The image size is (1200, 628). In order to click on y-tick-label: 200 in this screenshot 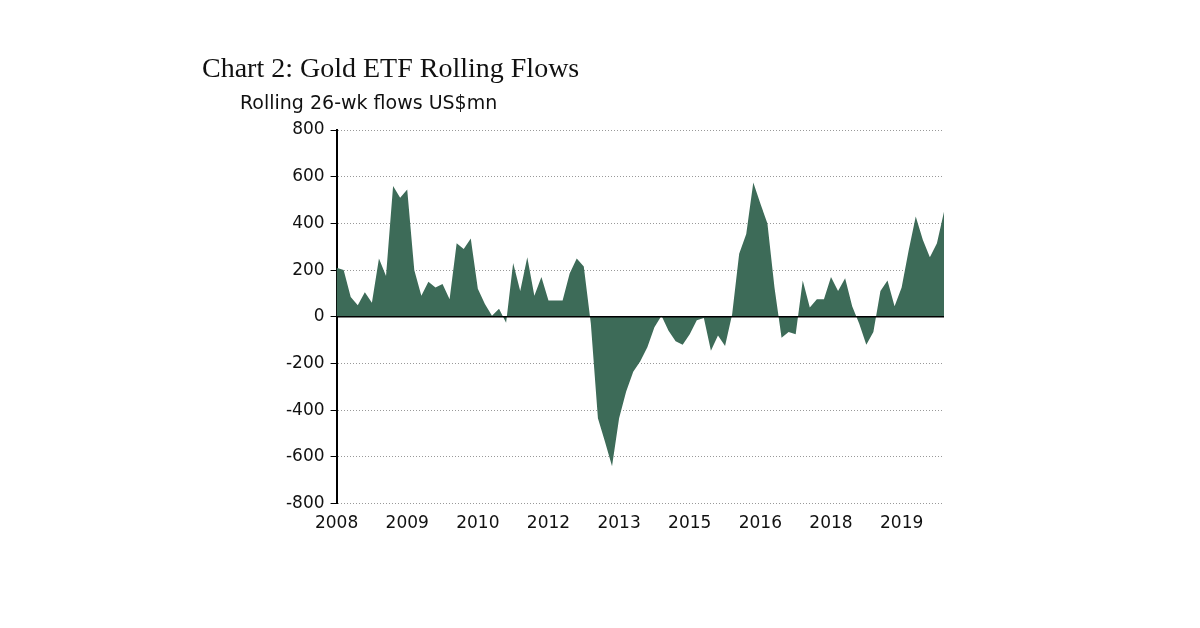, I will do `click(308, 268)`.